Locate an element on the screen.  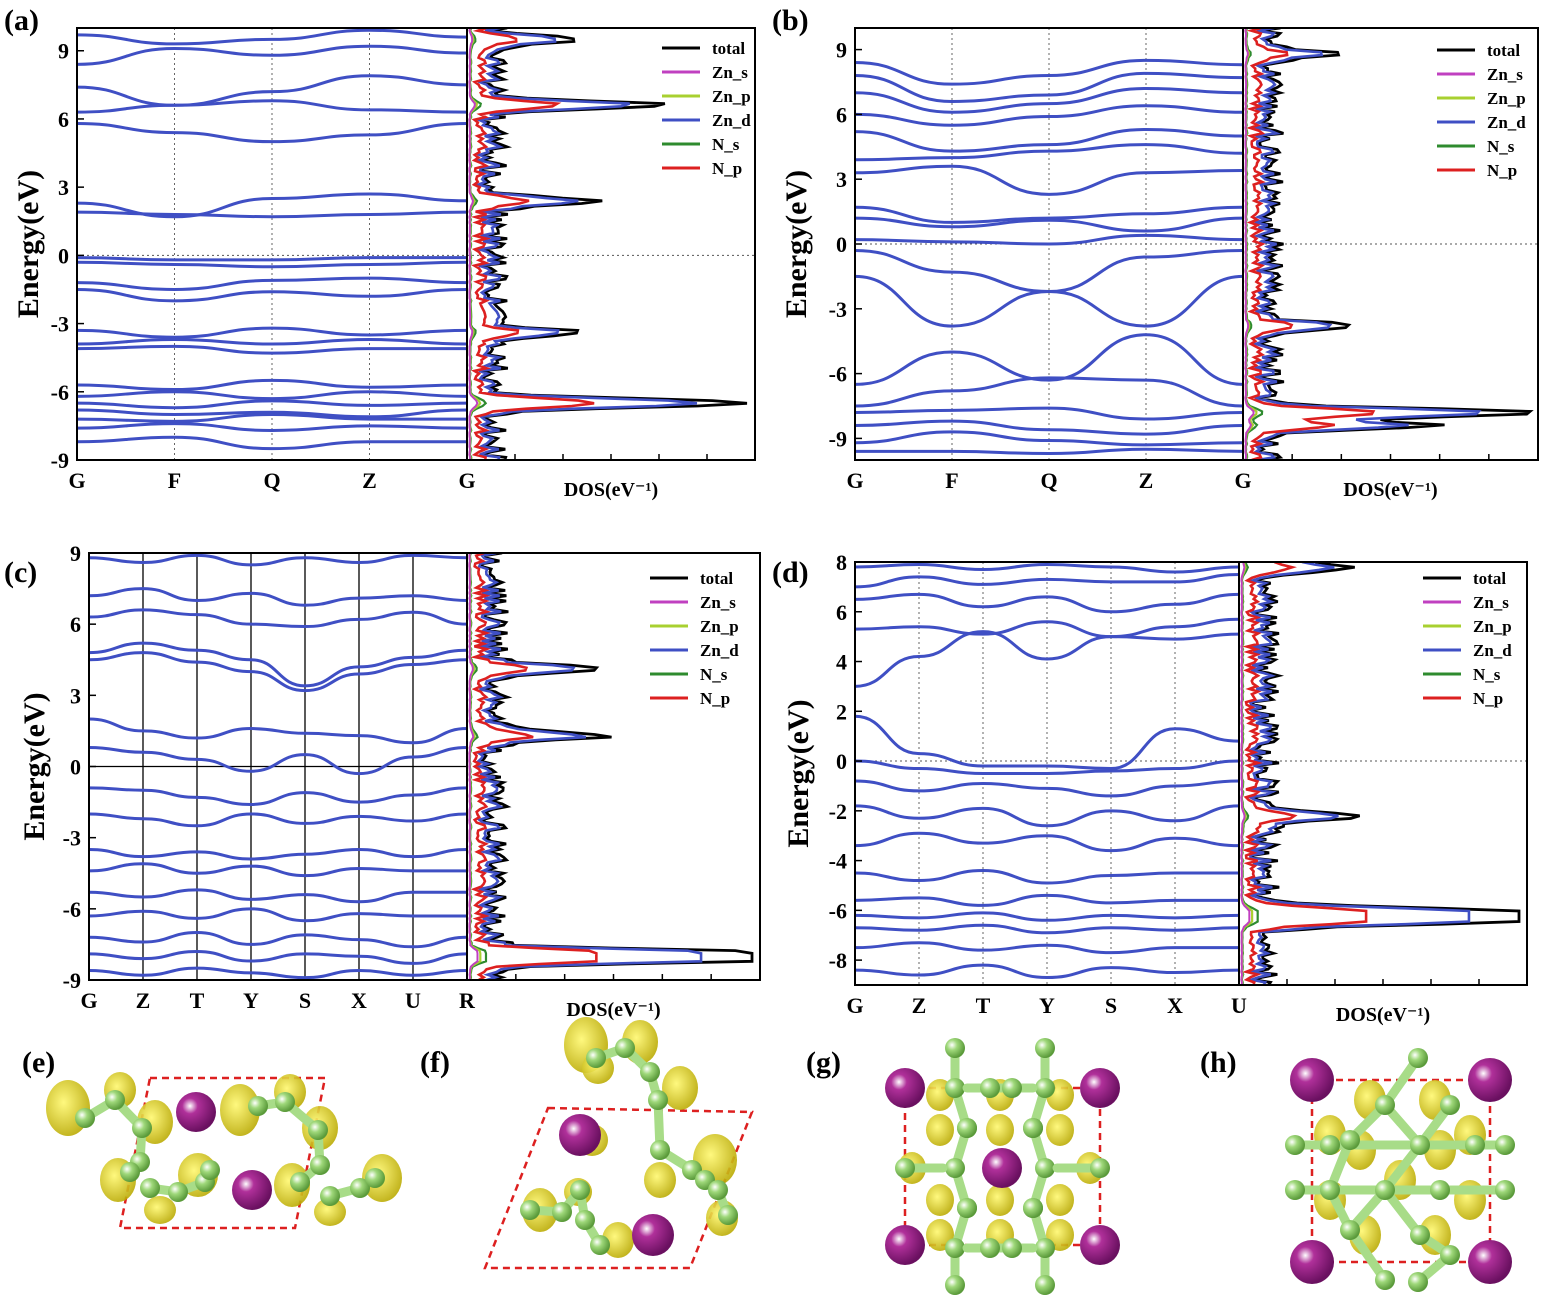
y-tick-label: 3 is located at coordinates (63, 187).